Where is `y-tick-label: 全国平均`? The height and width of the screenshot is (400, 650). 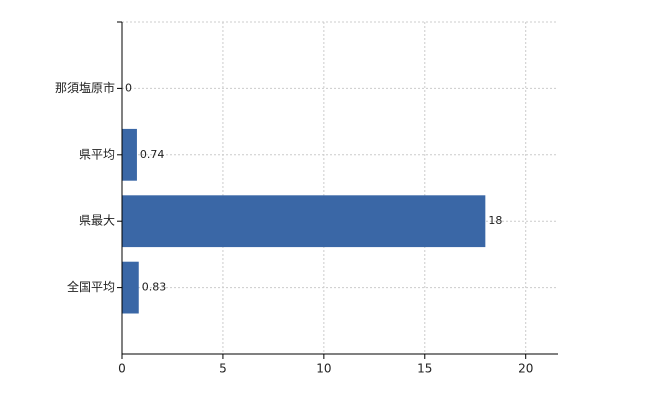 y-tick-label: 全国平均 is located at coordinates (91, 286).